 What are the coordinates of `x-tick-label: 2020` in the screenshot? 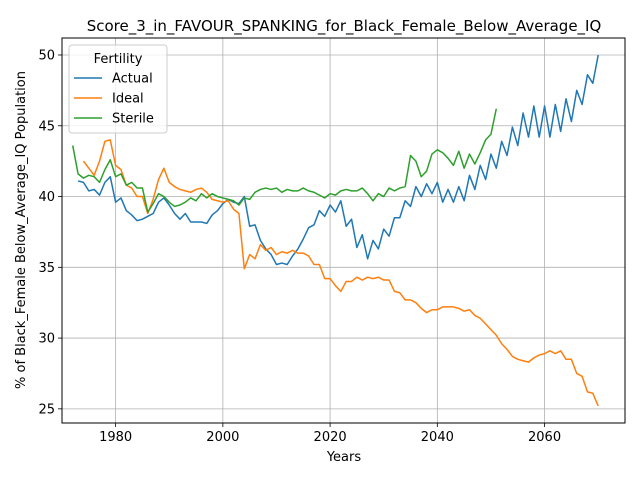 It's located at (330, 437).